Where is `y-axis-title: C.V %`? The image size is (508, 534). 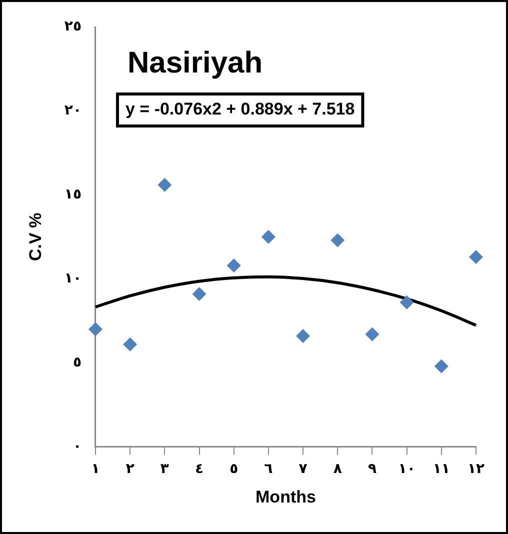 y-axis-title: C.V % is located at coordinates (35, 236).